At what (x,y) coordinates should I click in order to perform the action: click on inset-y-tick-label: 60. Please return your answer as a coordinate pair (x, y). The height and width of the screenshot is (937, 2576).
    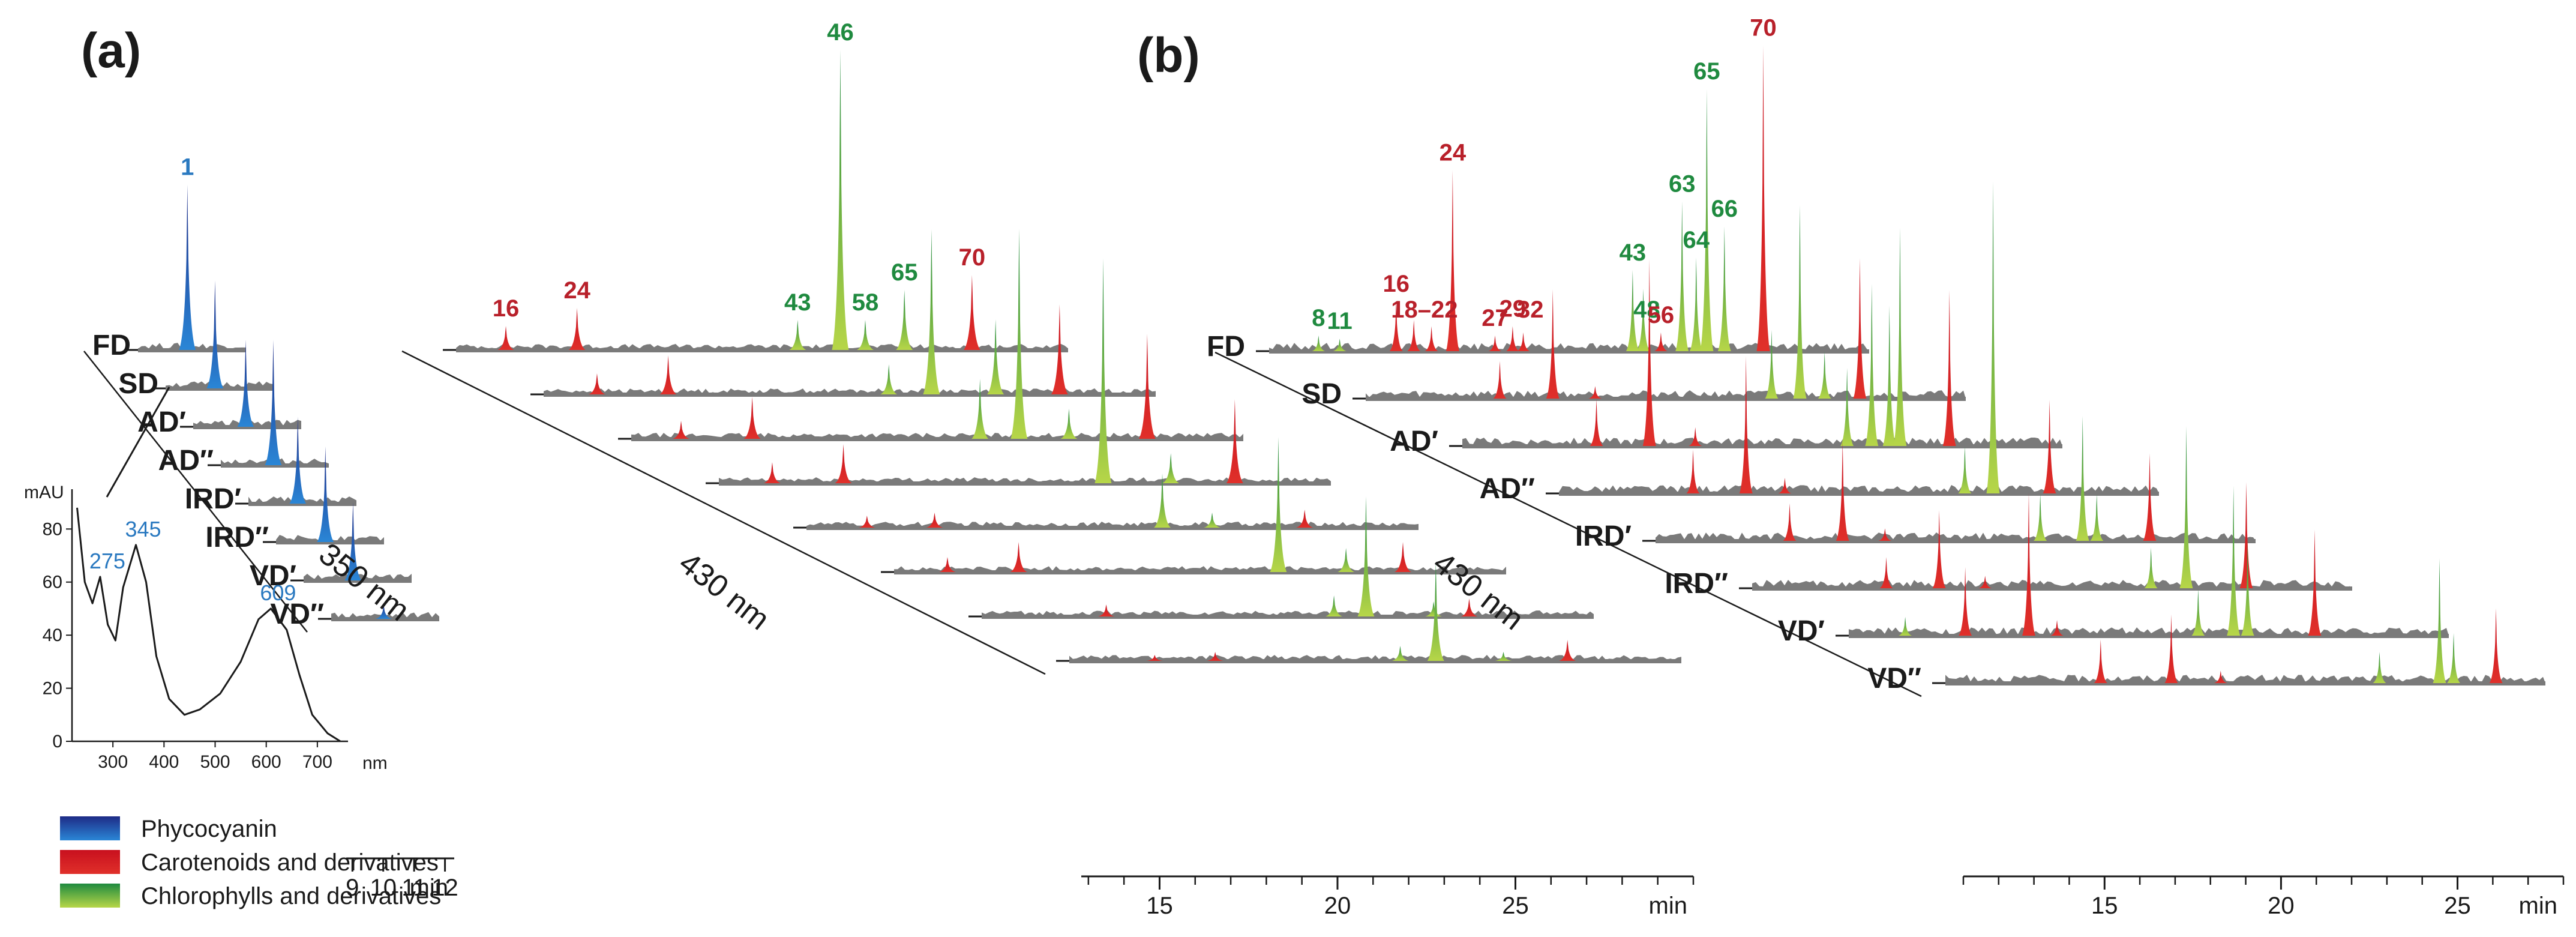
    Looking at the image, I should click on (52, 583).